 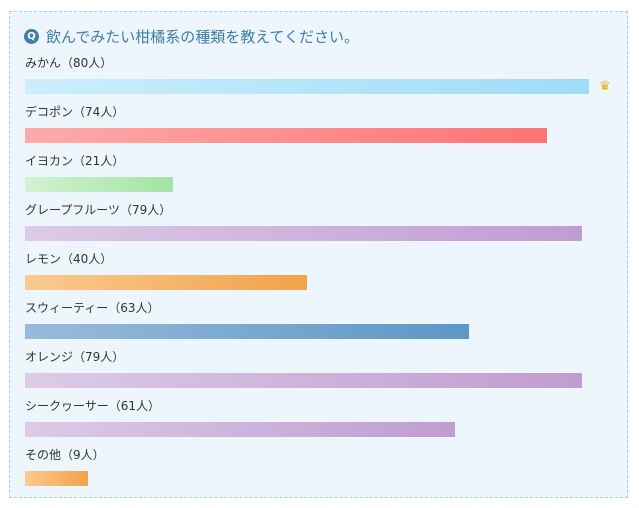 I want to click on bar-label: スウィーティー（63人）, so click(x=92, y=308).